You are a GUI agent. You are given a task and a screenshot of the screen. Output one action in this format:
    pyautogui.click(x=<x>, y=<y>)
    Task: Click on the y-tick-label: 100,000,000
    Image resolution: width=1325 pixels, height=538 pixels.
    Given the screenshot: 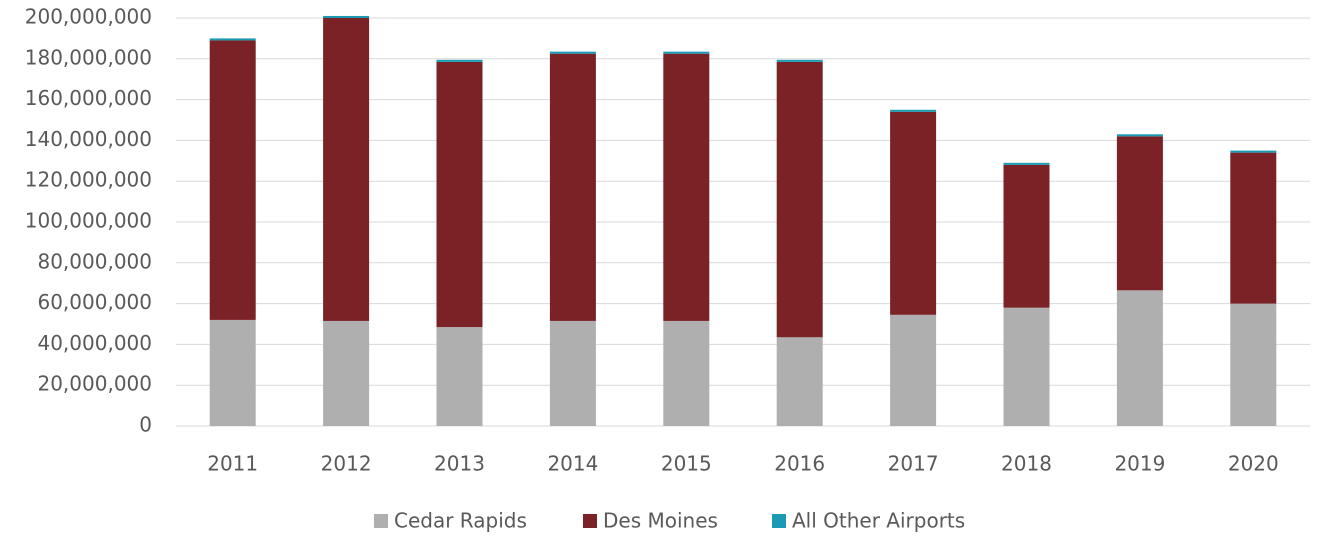 What is the action you would take?
    pyautogui.click(x=88, y=221)
    